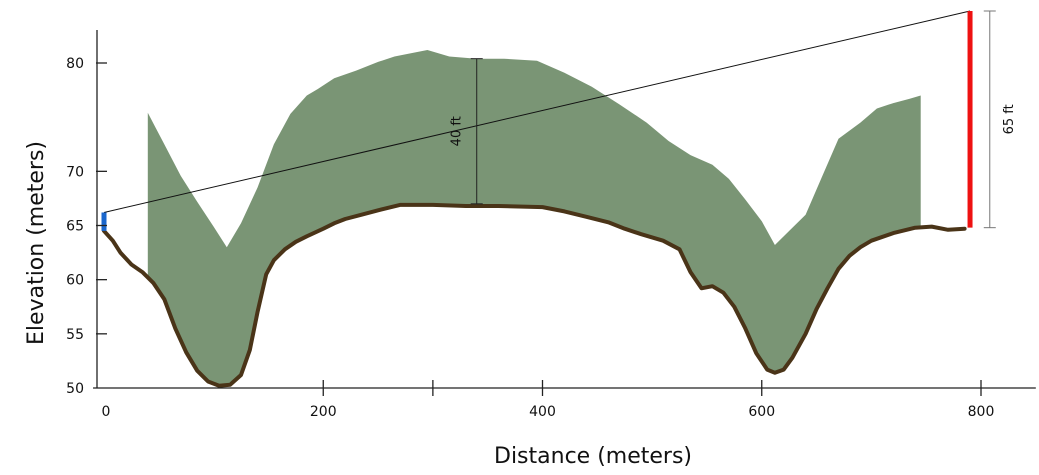 The height and width of the screenshot is (475, 1039). I want to click on x-tick-label-200: 200, so click(323, 412).